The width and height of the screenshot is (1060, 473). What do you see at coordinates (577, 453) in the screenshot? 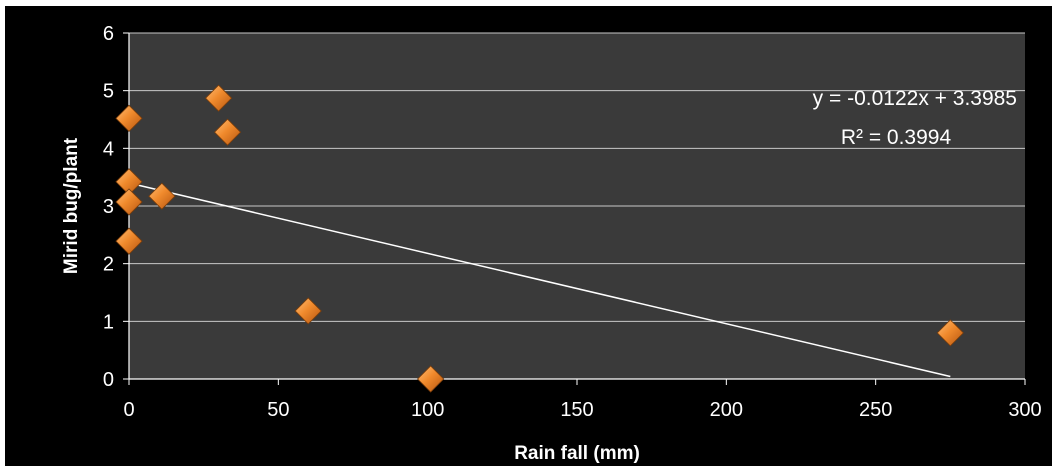
I see `x-axis-title: Rain fall (mm)` at bounding box center [577, 453].